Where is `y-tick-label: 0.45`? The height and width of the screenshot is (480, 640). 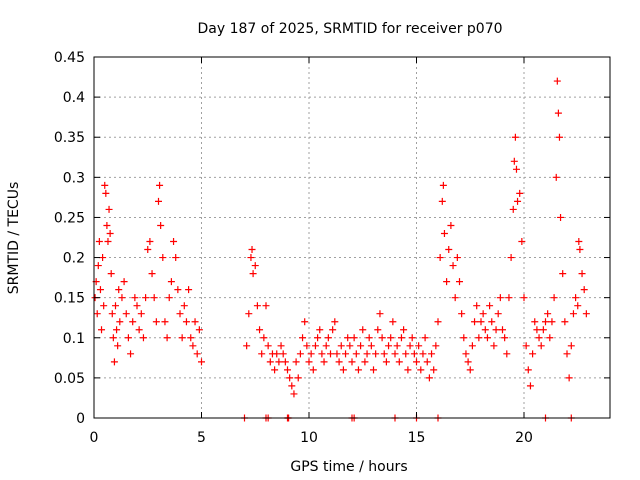
y-tick-label: 0.45 is located at coordinates (69, 58).